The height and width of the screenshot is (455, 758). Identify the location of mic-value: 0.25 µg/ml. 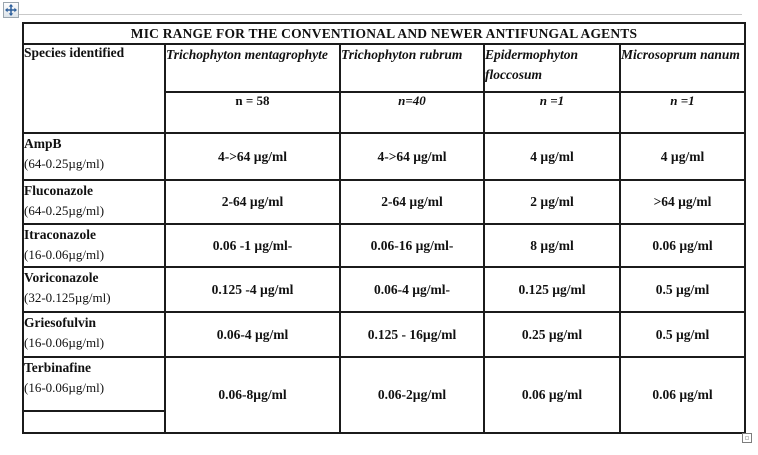
(552, 334).